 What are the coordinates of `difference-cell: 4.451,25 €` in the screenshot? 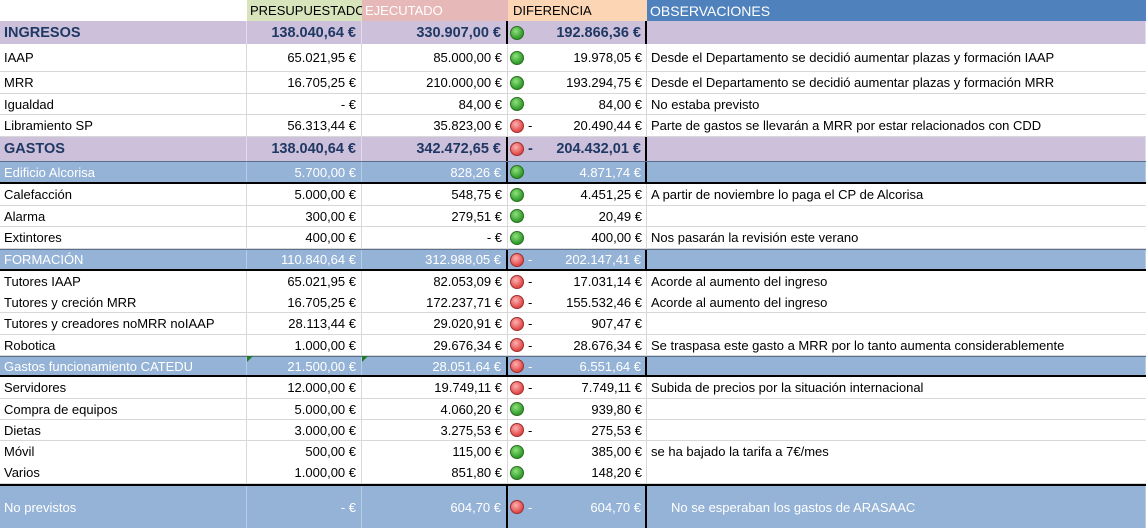 It's located at (577, 194).